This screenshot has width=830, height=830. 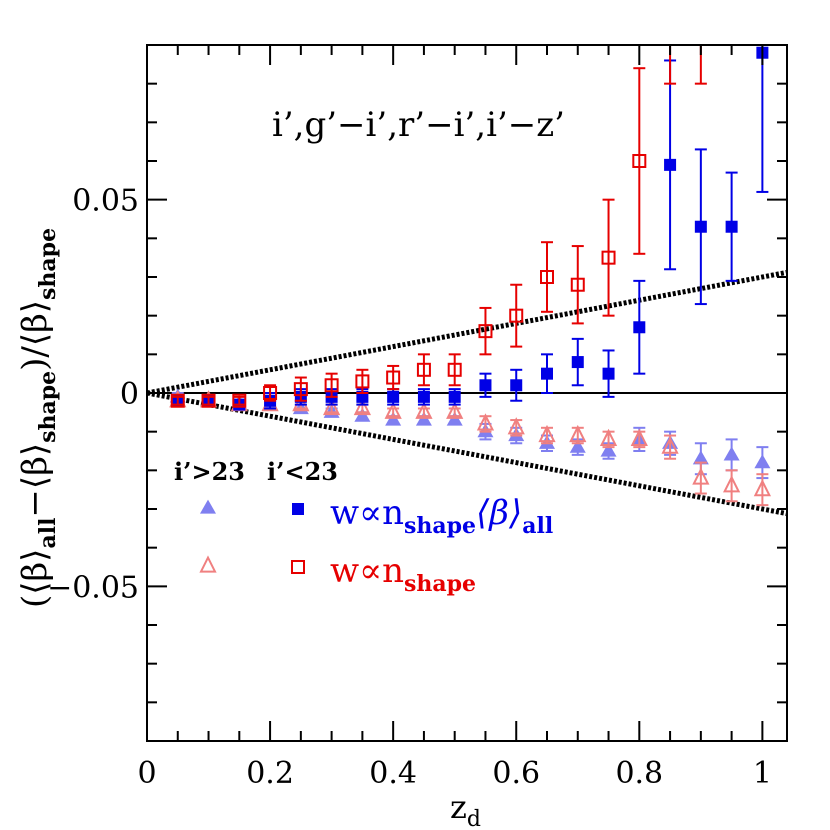 What do you see at coordinates (48, 533) in the screenshot?
I see `y-axis-title-sub1: all` at bounding box center [48, 533].